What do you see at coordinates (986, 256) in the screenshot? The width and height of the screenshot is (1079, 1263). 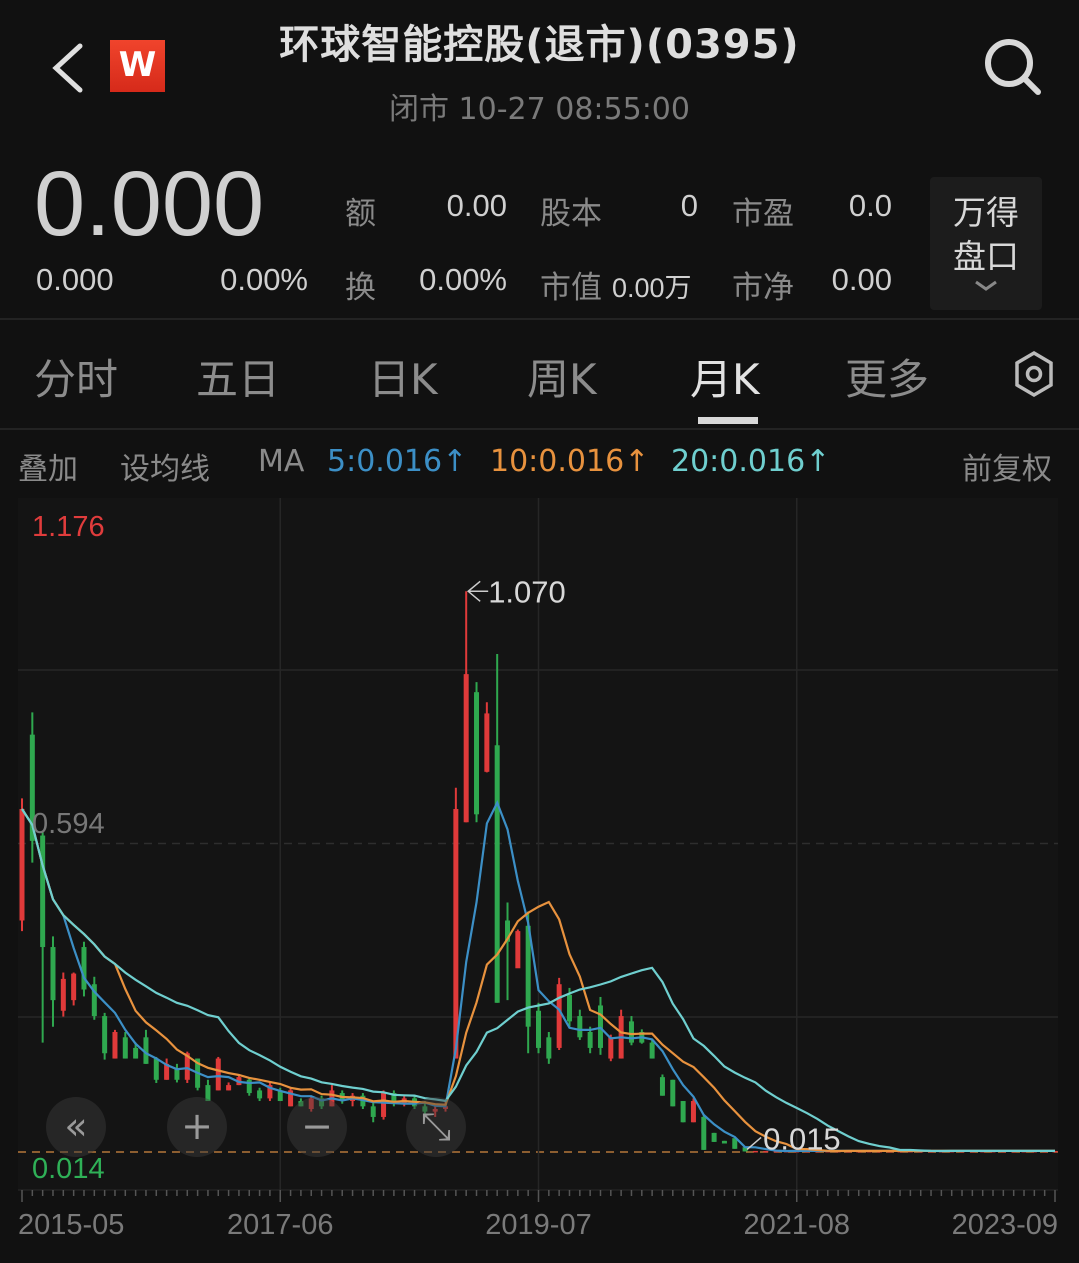 I see `panel-label-line2: 盘口` at bounding box center [986, 256].